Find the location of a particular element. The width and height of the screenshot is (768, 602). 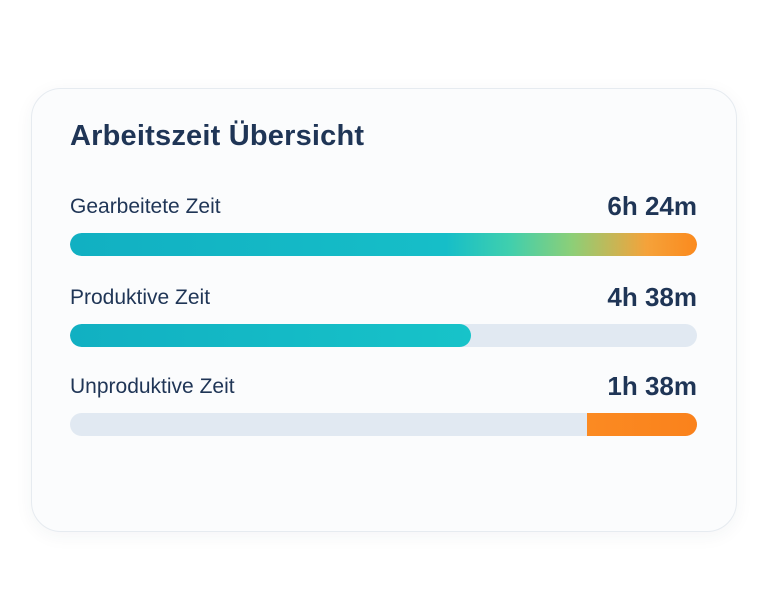

metric-productive-time: Produktive Zeit 4h 38m is located at coordinates (383, 314).